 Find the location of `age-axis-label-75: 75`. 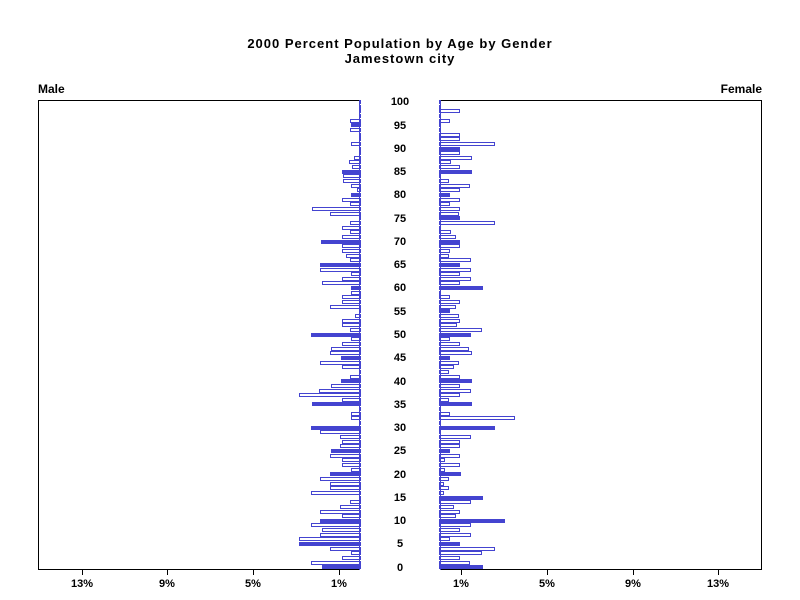

age-axis-label-75: 75 is located at coordinates (400, 219).